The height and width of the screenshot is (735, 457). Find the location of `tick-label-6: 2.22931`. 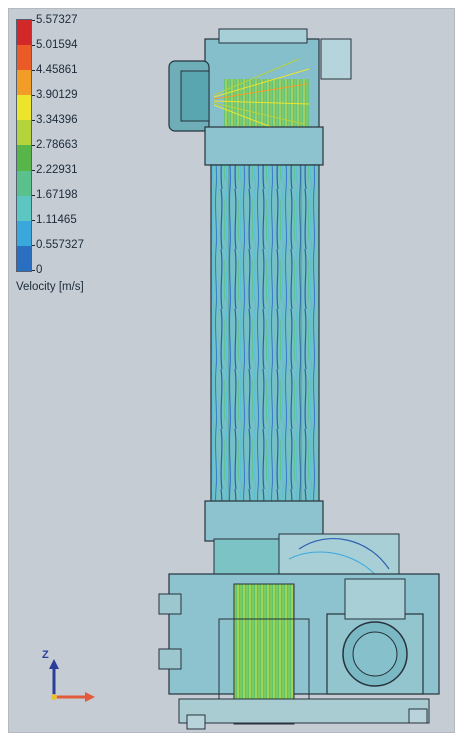

tick-label-6: 2.22931 is located at coordinates (55, 170).